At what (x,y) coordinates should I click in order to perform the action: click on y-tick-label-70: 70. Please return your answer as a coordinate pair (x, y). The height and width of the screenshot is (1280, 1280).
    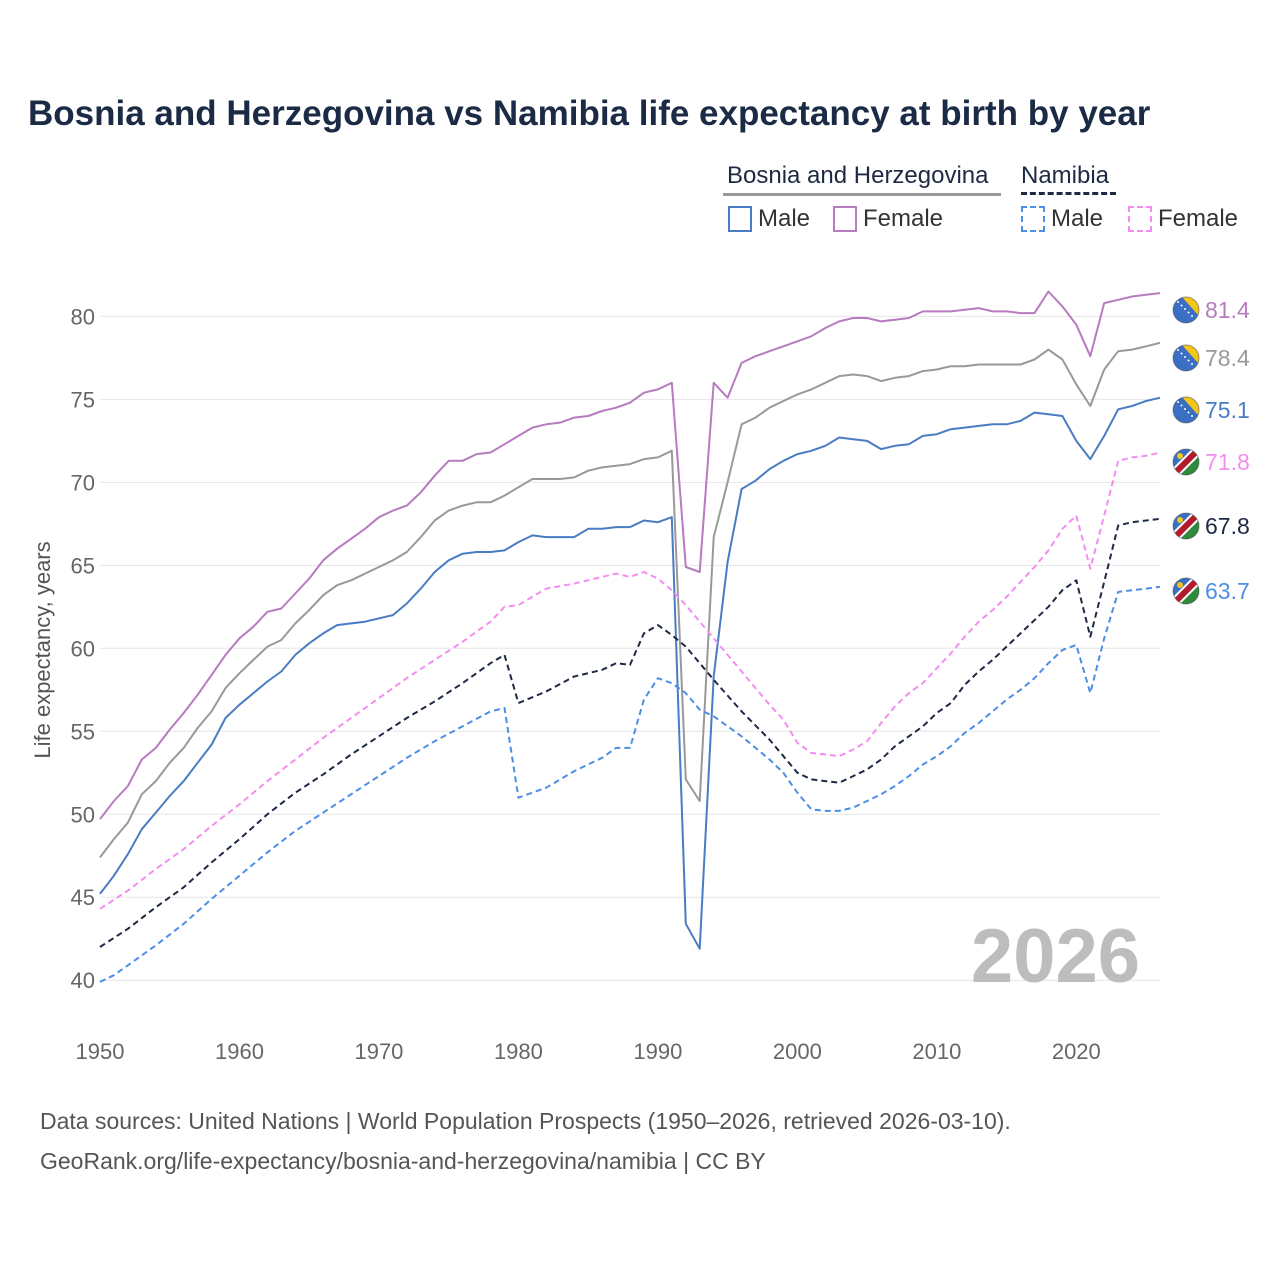
    Looking at the image, I should click on (83, 482).